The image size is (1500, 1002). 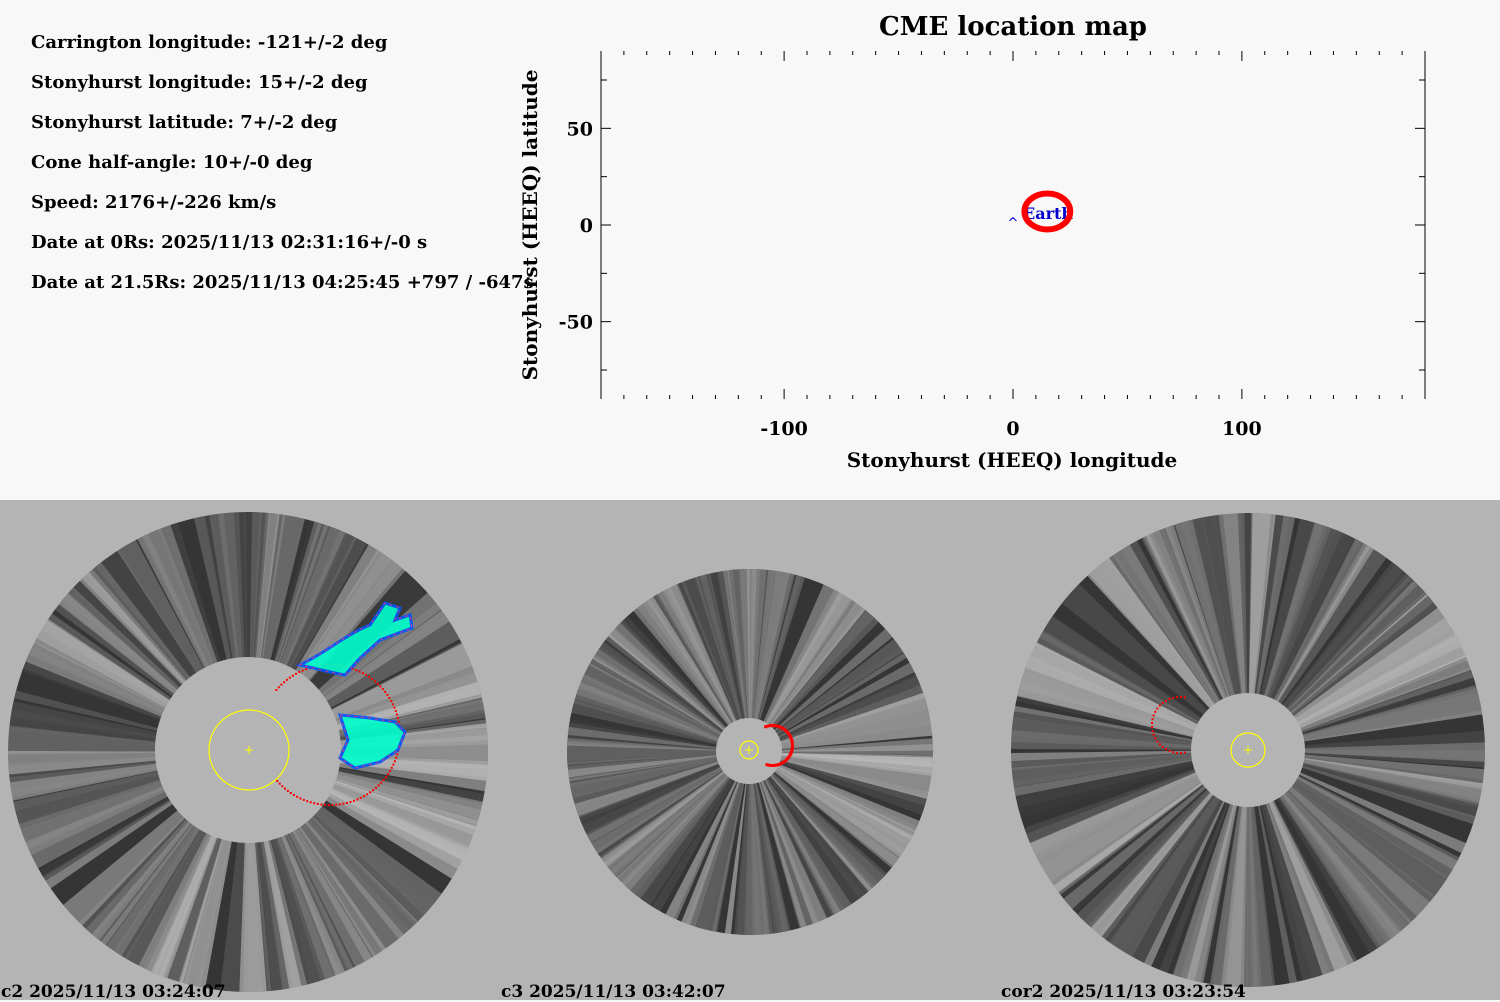 What do you see at coordinates (199, 82) in the screenshot?
I see `parameter-line: Stonyhurst longitude: 15+/-2 deg` at bounding box center [199, 82].